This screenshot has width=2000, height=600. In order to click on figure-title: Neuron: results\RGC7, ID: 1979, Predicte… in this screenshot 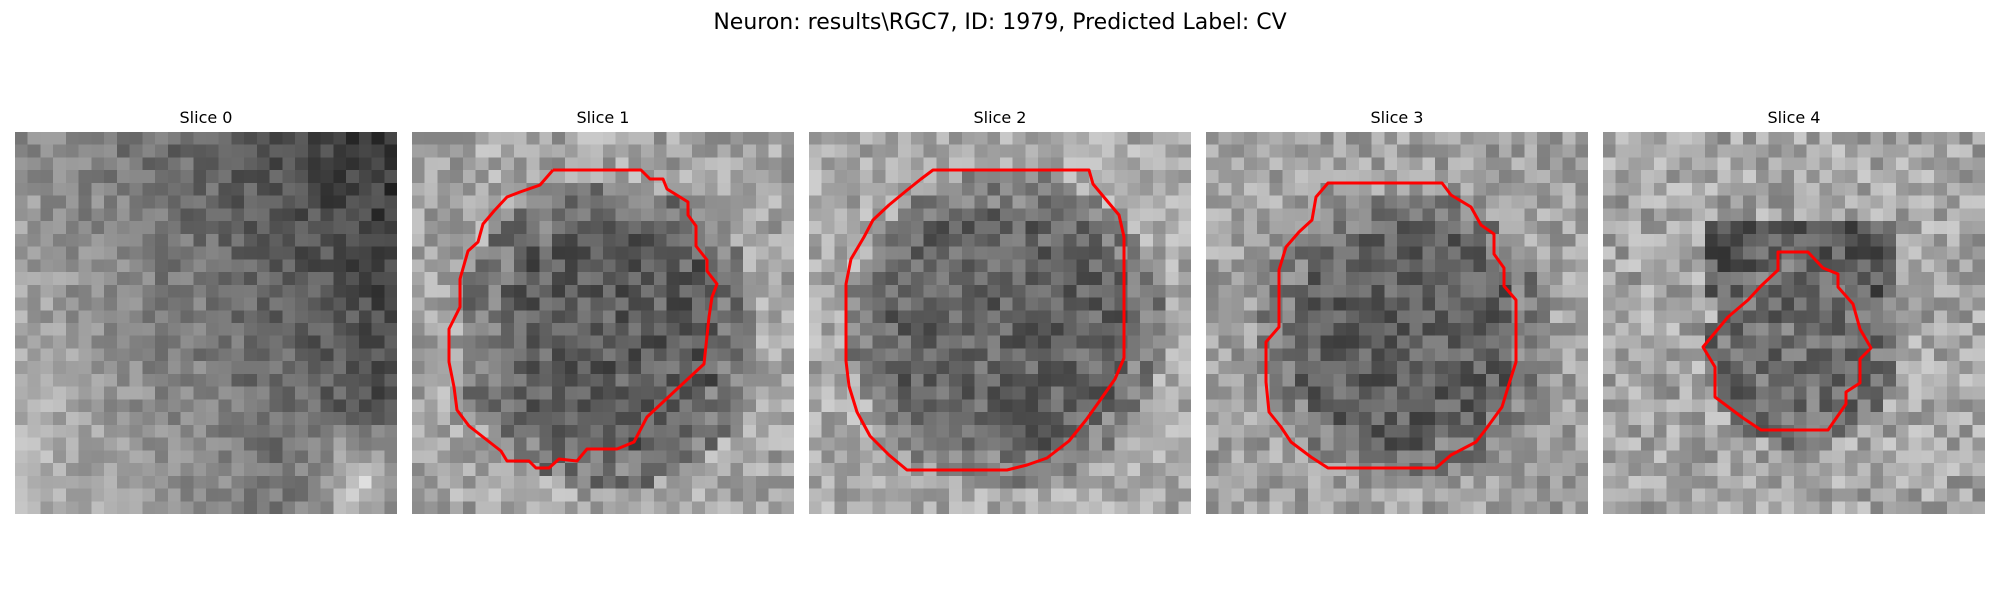, I will do `click(1000, 22)`.